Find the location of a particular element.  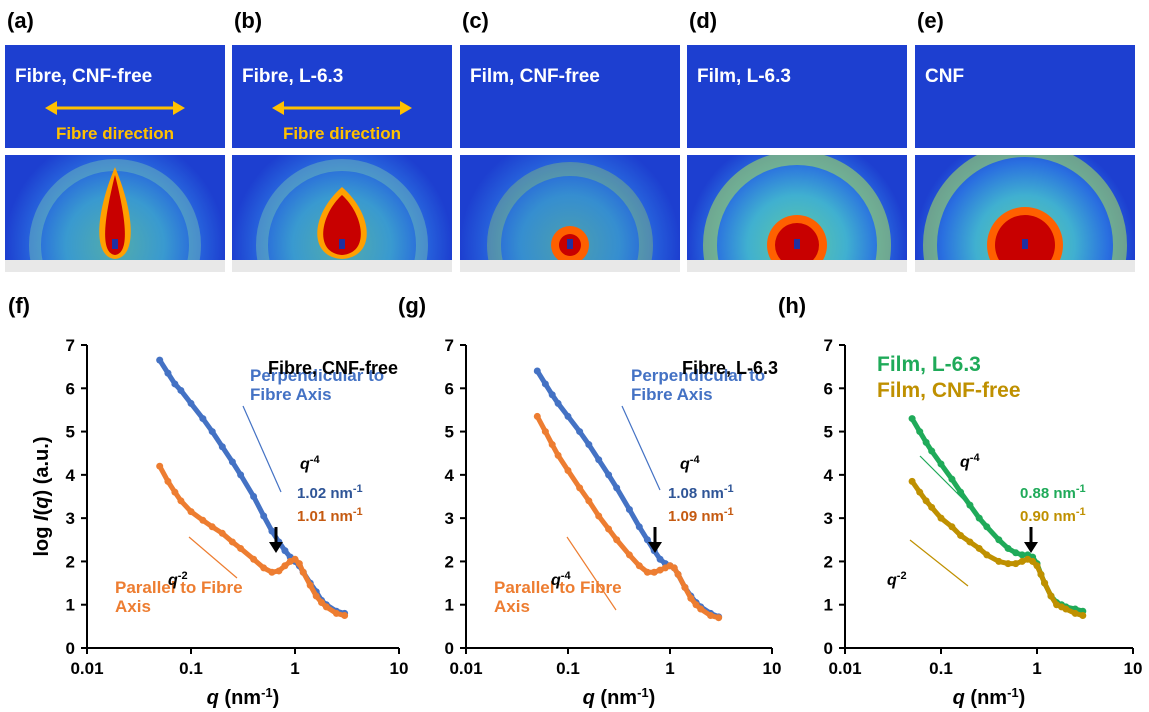

image-caption: Fibre, L-6.3 is located at coordinates (292, 76).